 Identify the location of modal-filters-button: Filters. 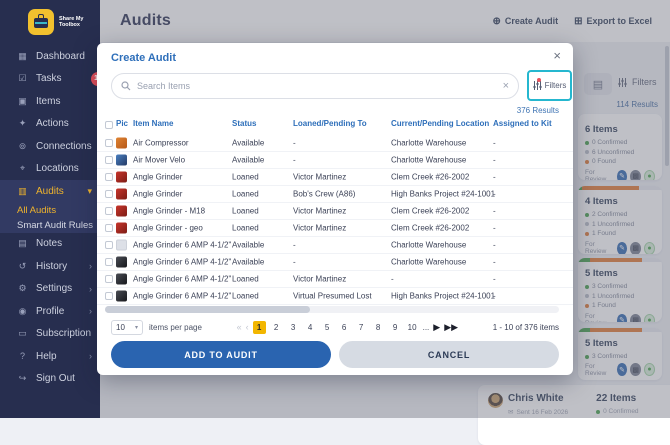
(549, 85).